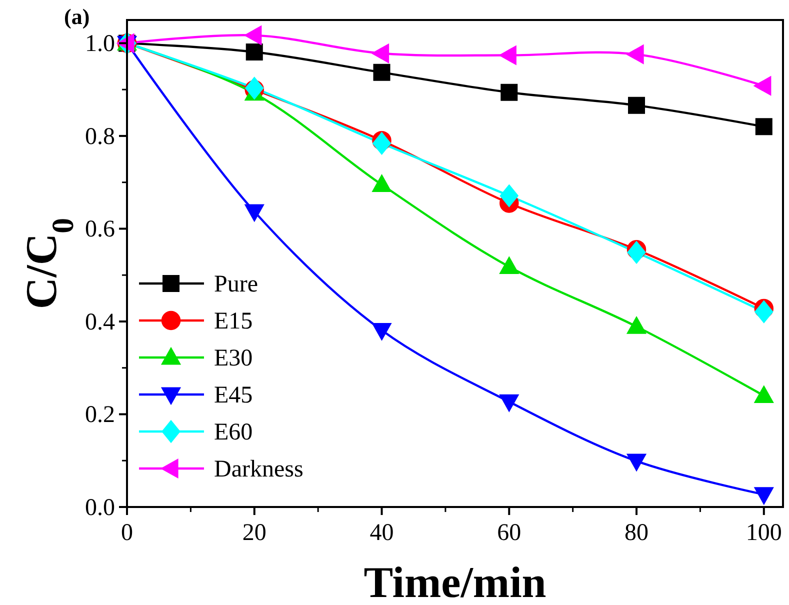 The image size is (789, 605). Describe the element at coordinates (100, 137) in the screenshot. I see `y-tick-label: 0.8` at that location.